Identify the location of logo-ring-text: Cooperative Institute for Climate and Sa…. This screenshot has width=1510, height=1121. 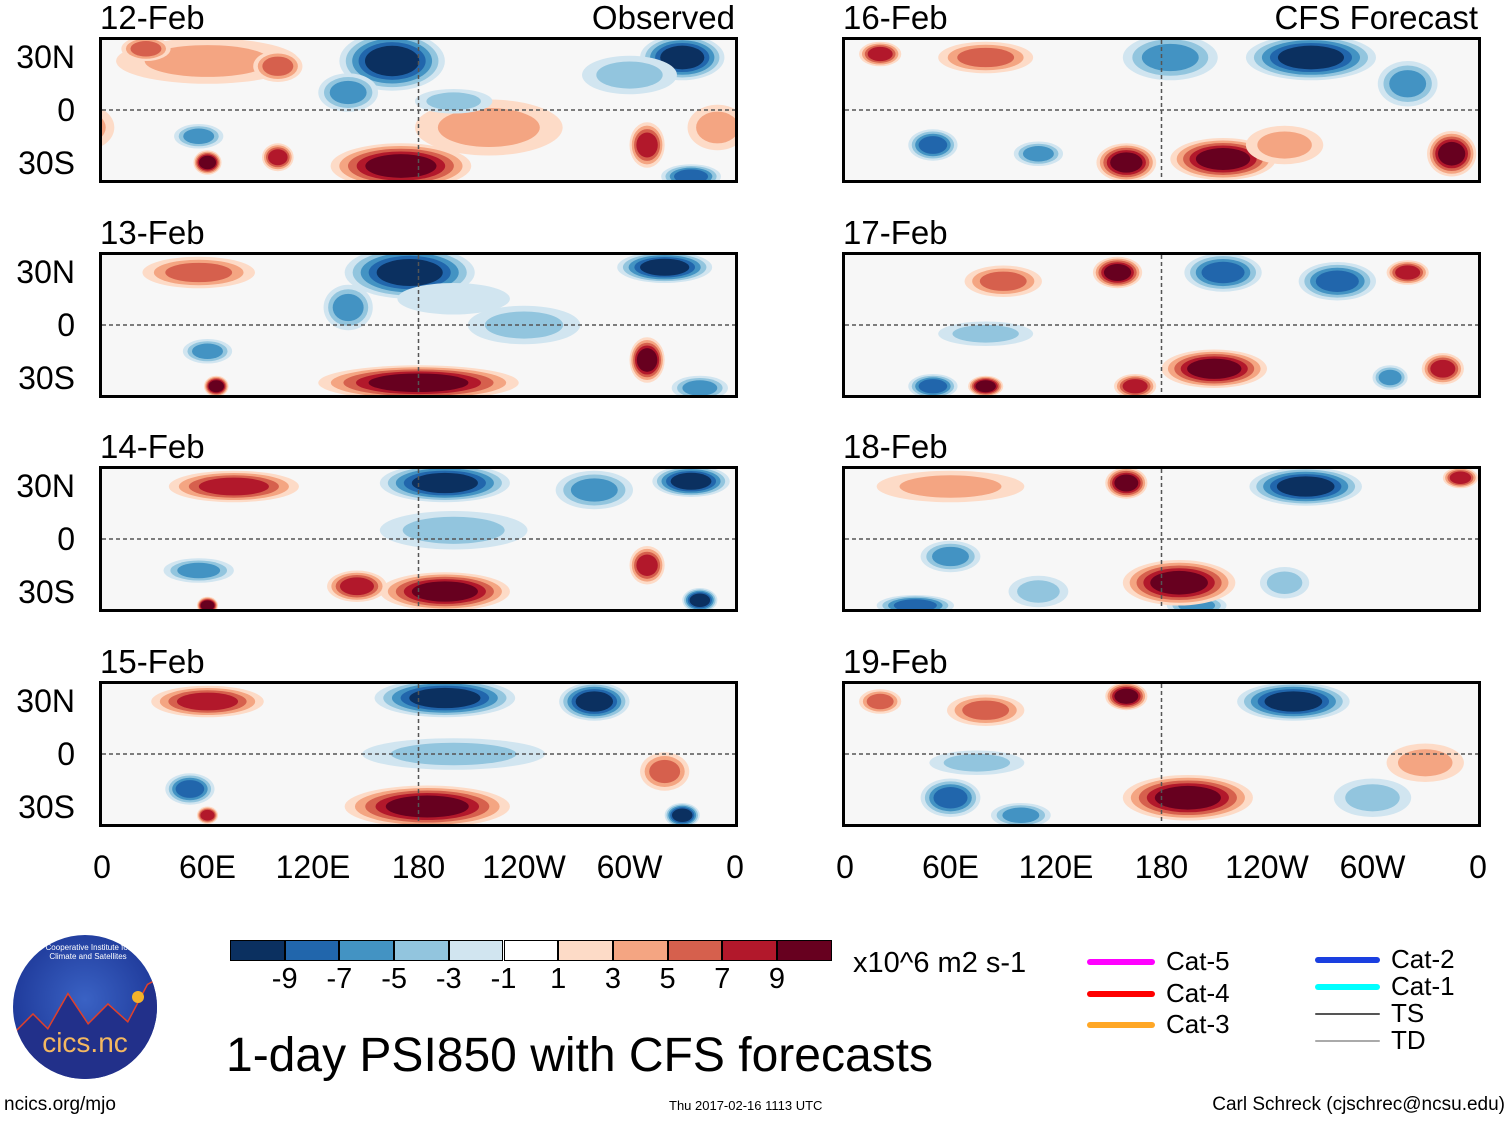
(88, 952).